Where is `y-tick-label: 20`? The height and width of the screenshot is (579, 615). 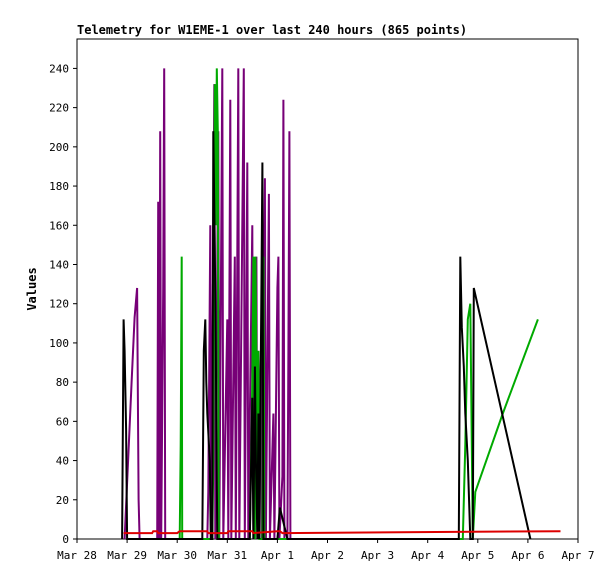
y-tick-label: 20 is located at coordinates (62, 500).